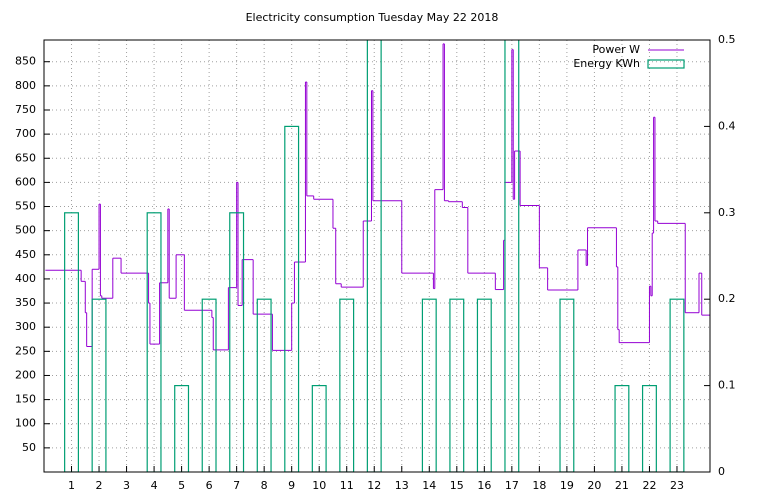 The width and height of the screenshot is (768, 500). I want to click on x-tick-label: 4, so click(154, 485).